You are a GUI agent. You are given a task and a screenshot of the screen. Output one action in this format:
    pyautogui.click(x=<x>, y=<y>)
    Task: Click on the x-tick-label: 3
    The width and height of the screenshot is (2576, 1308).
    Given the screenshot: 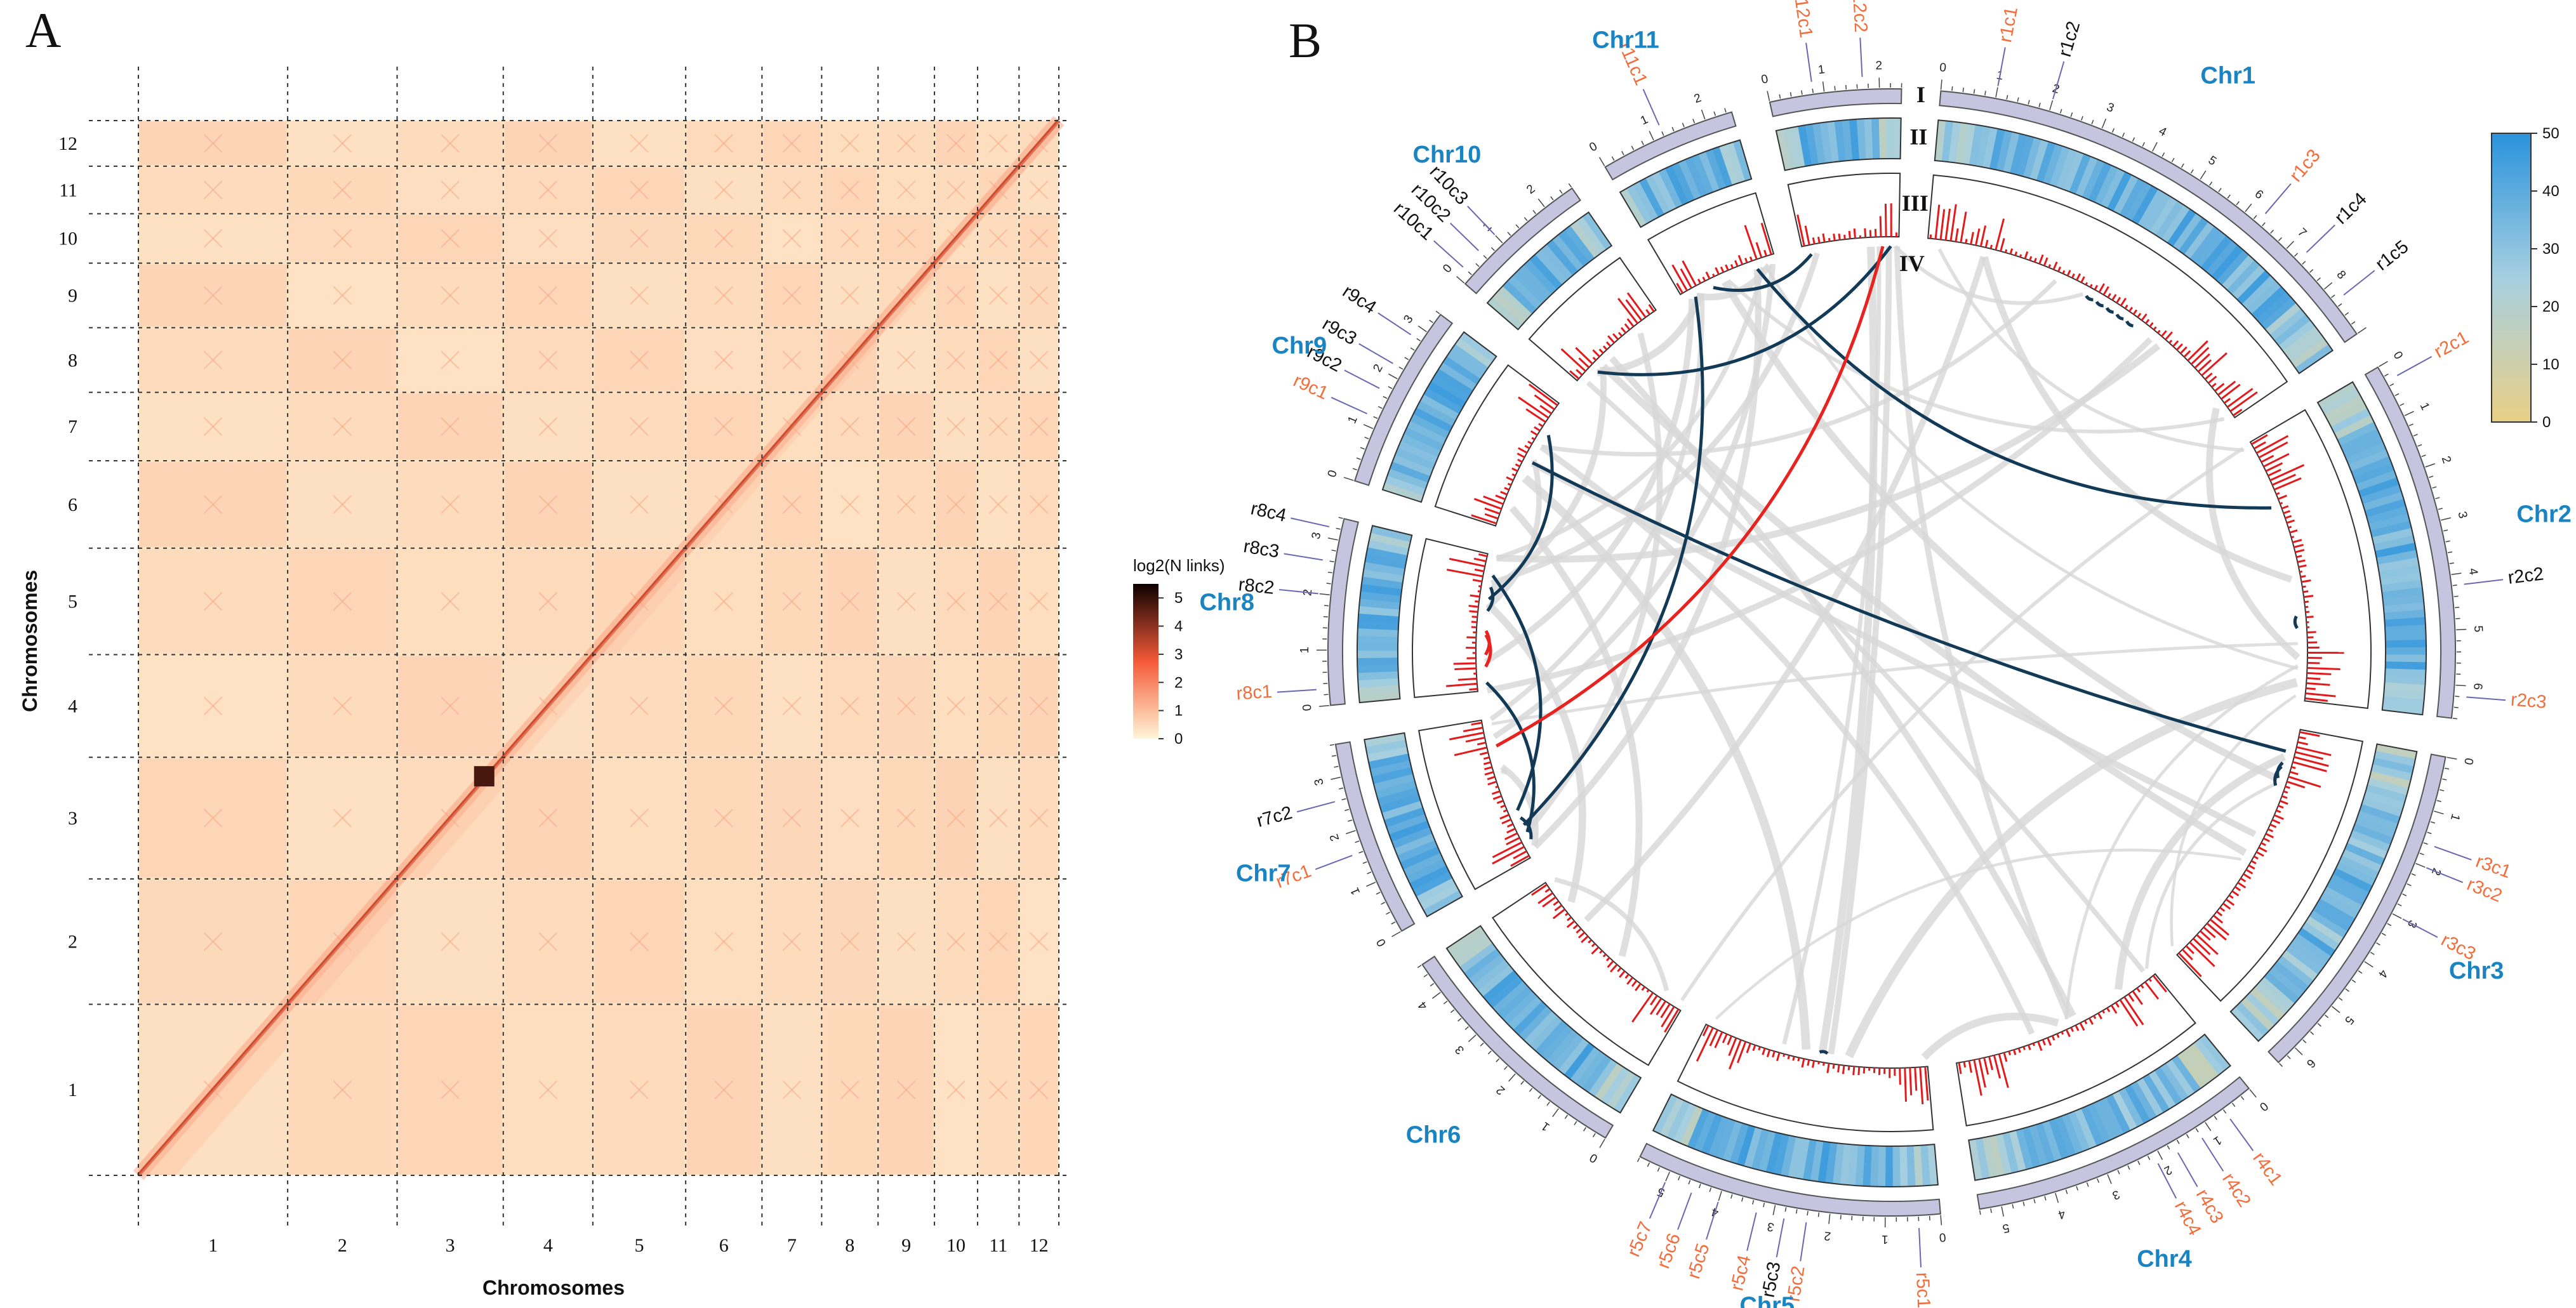 What is the action you would take?
    pyautogui.click(x=450, y=1245)
    